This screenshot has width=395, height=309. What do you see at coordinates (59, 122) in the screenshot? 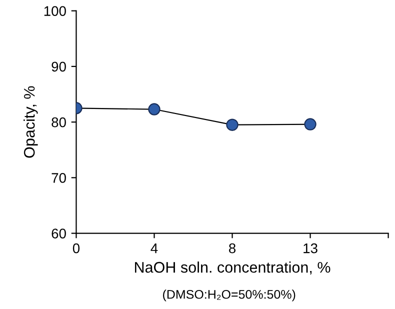
I see `y-tick-label: 80` at bounding box center [59, 122].